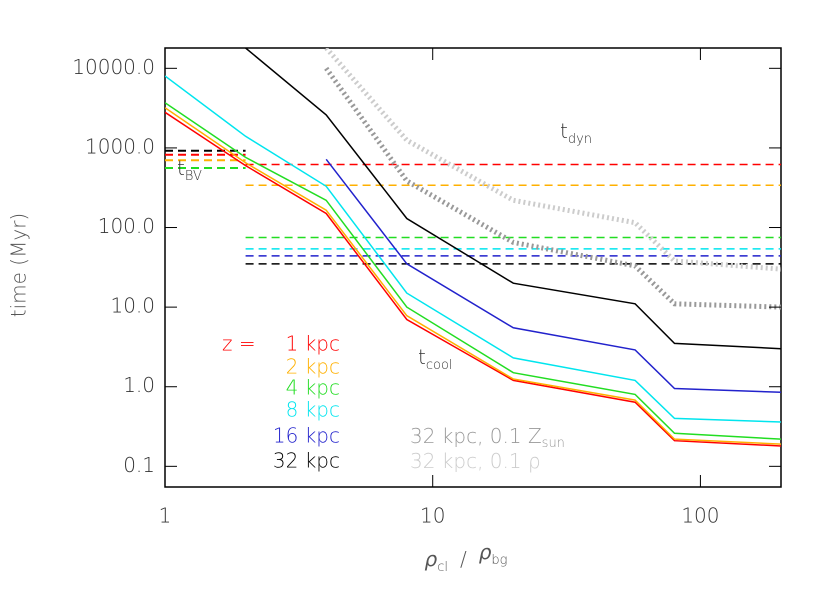  What do you see at coordinates (139, 385) in the screenshot?
I see `y-tick-label: 1.0` at bounding box center [139, 385].